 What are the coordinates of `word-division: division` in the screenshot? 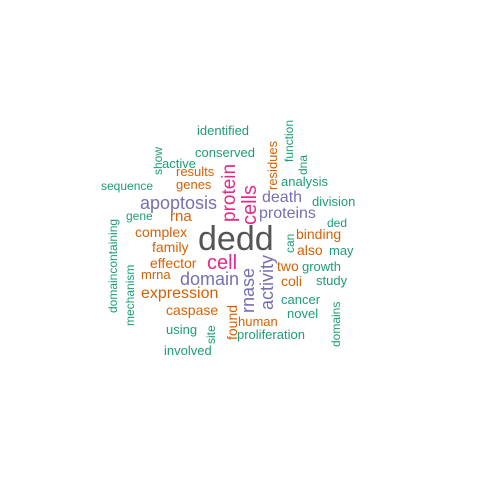 It's located at (334, 201).